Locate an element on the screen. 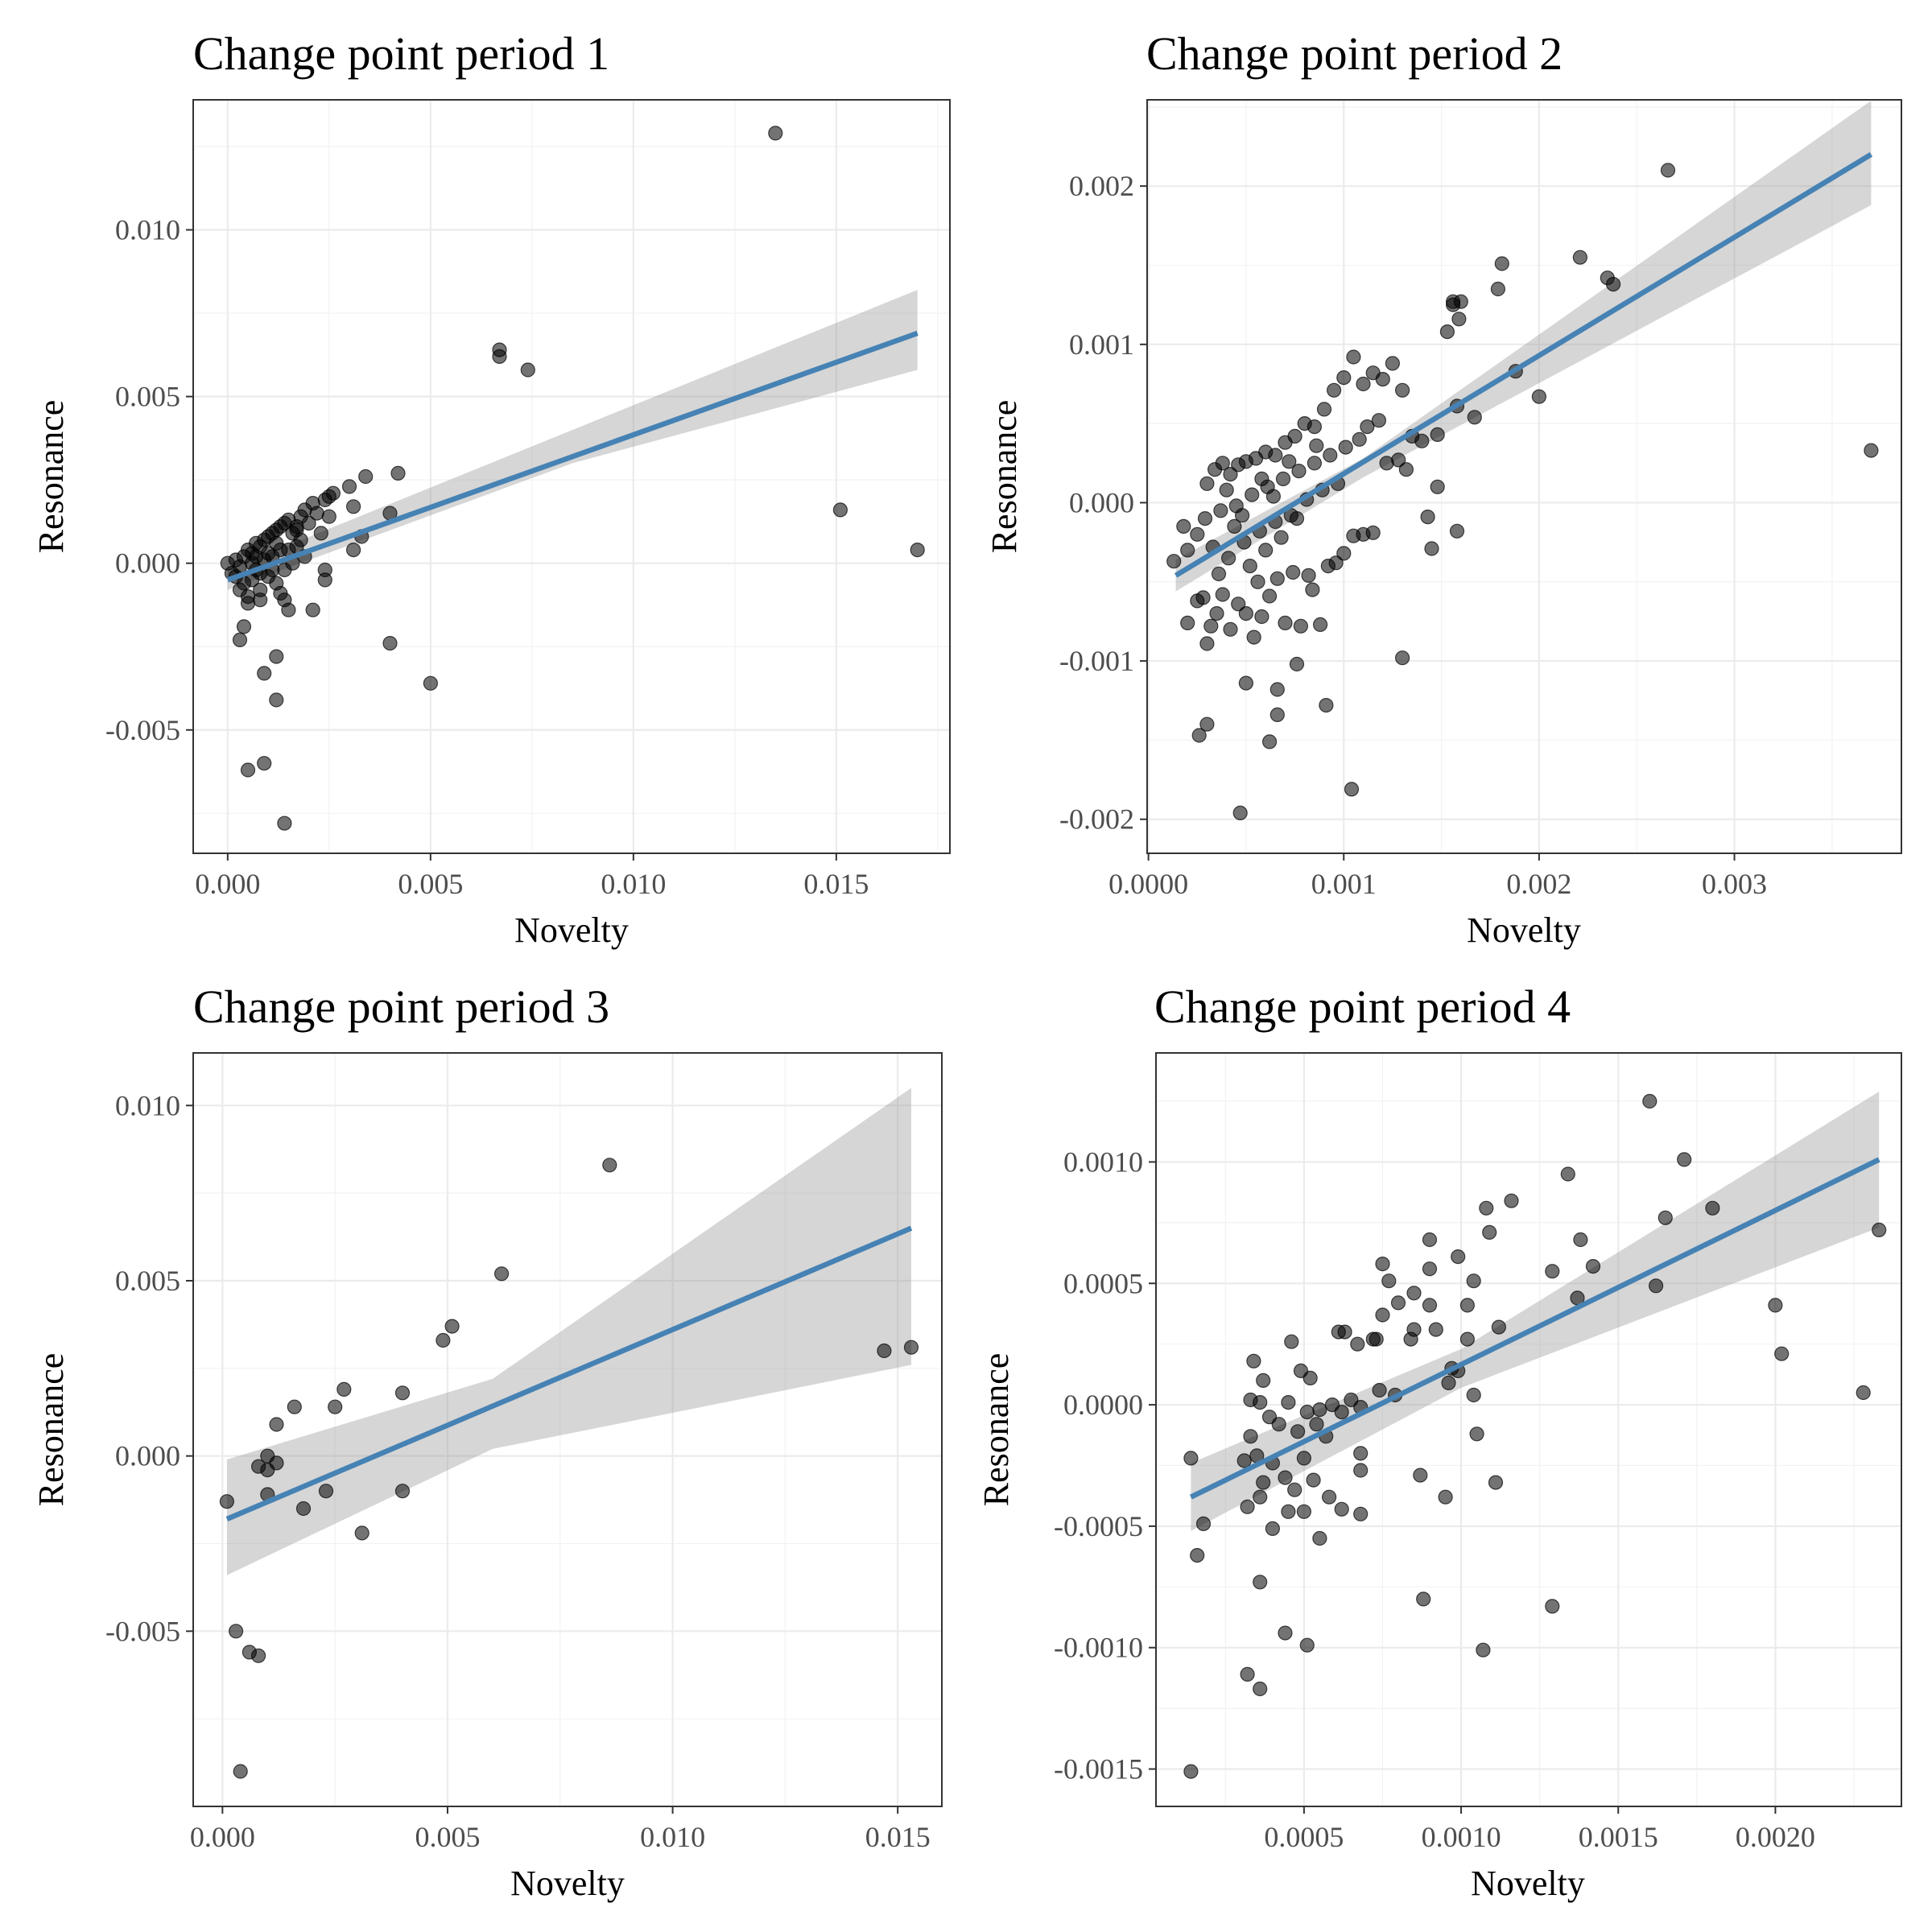 This screenshot has width=1932, height=1932. y-tick-label: 0.010 is located at coordinates (147, 1105).